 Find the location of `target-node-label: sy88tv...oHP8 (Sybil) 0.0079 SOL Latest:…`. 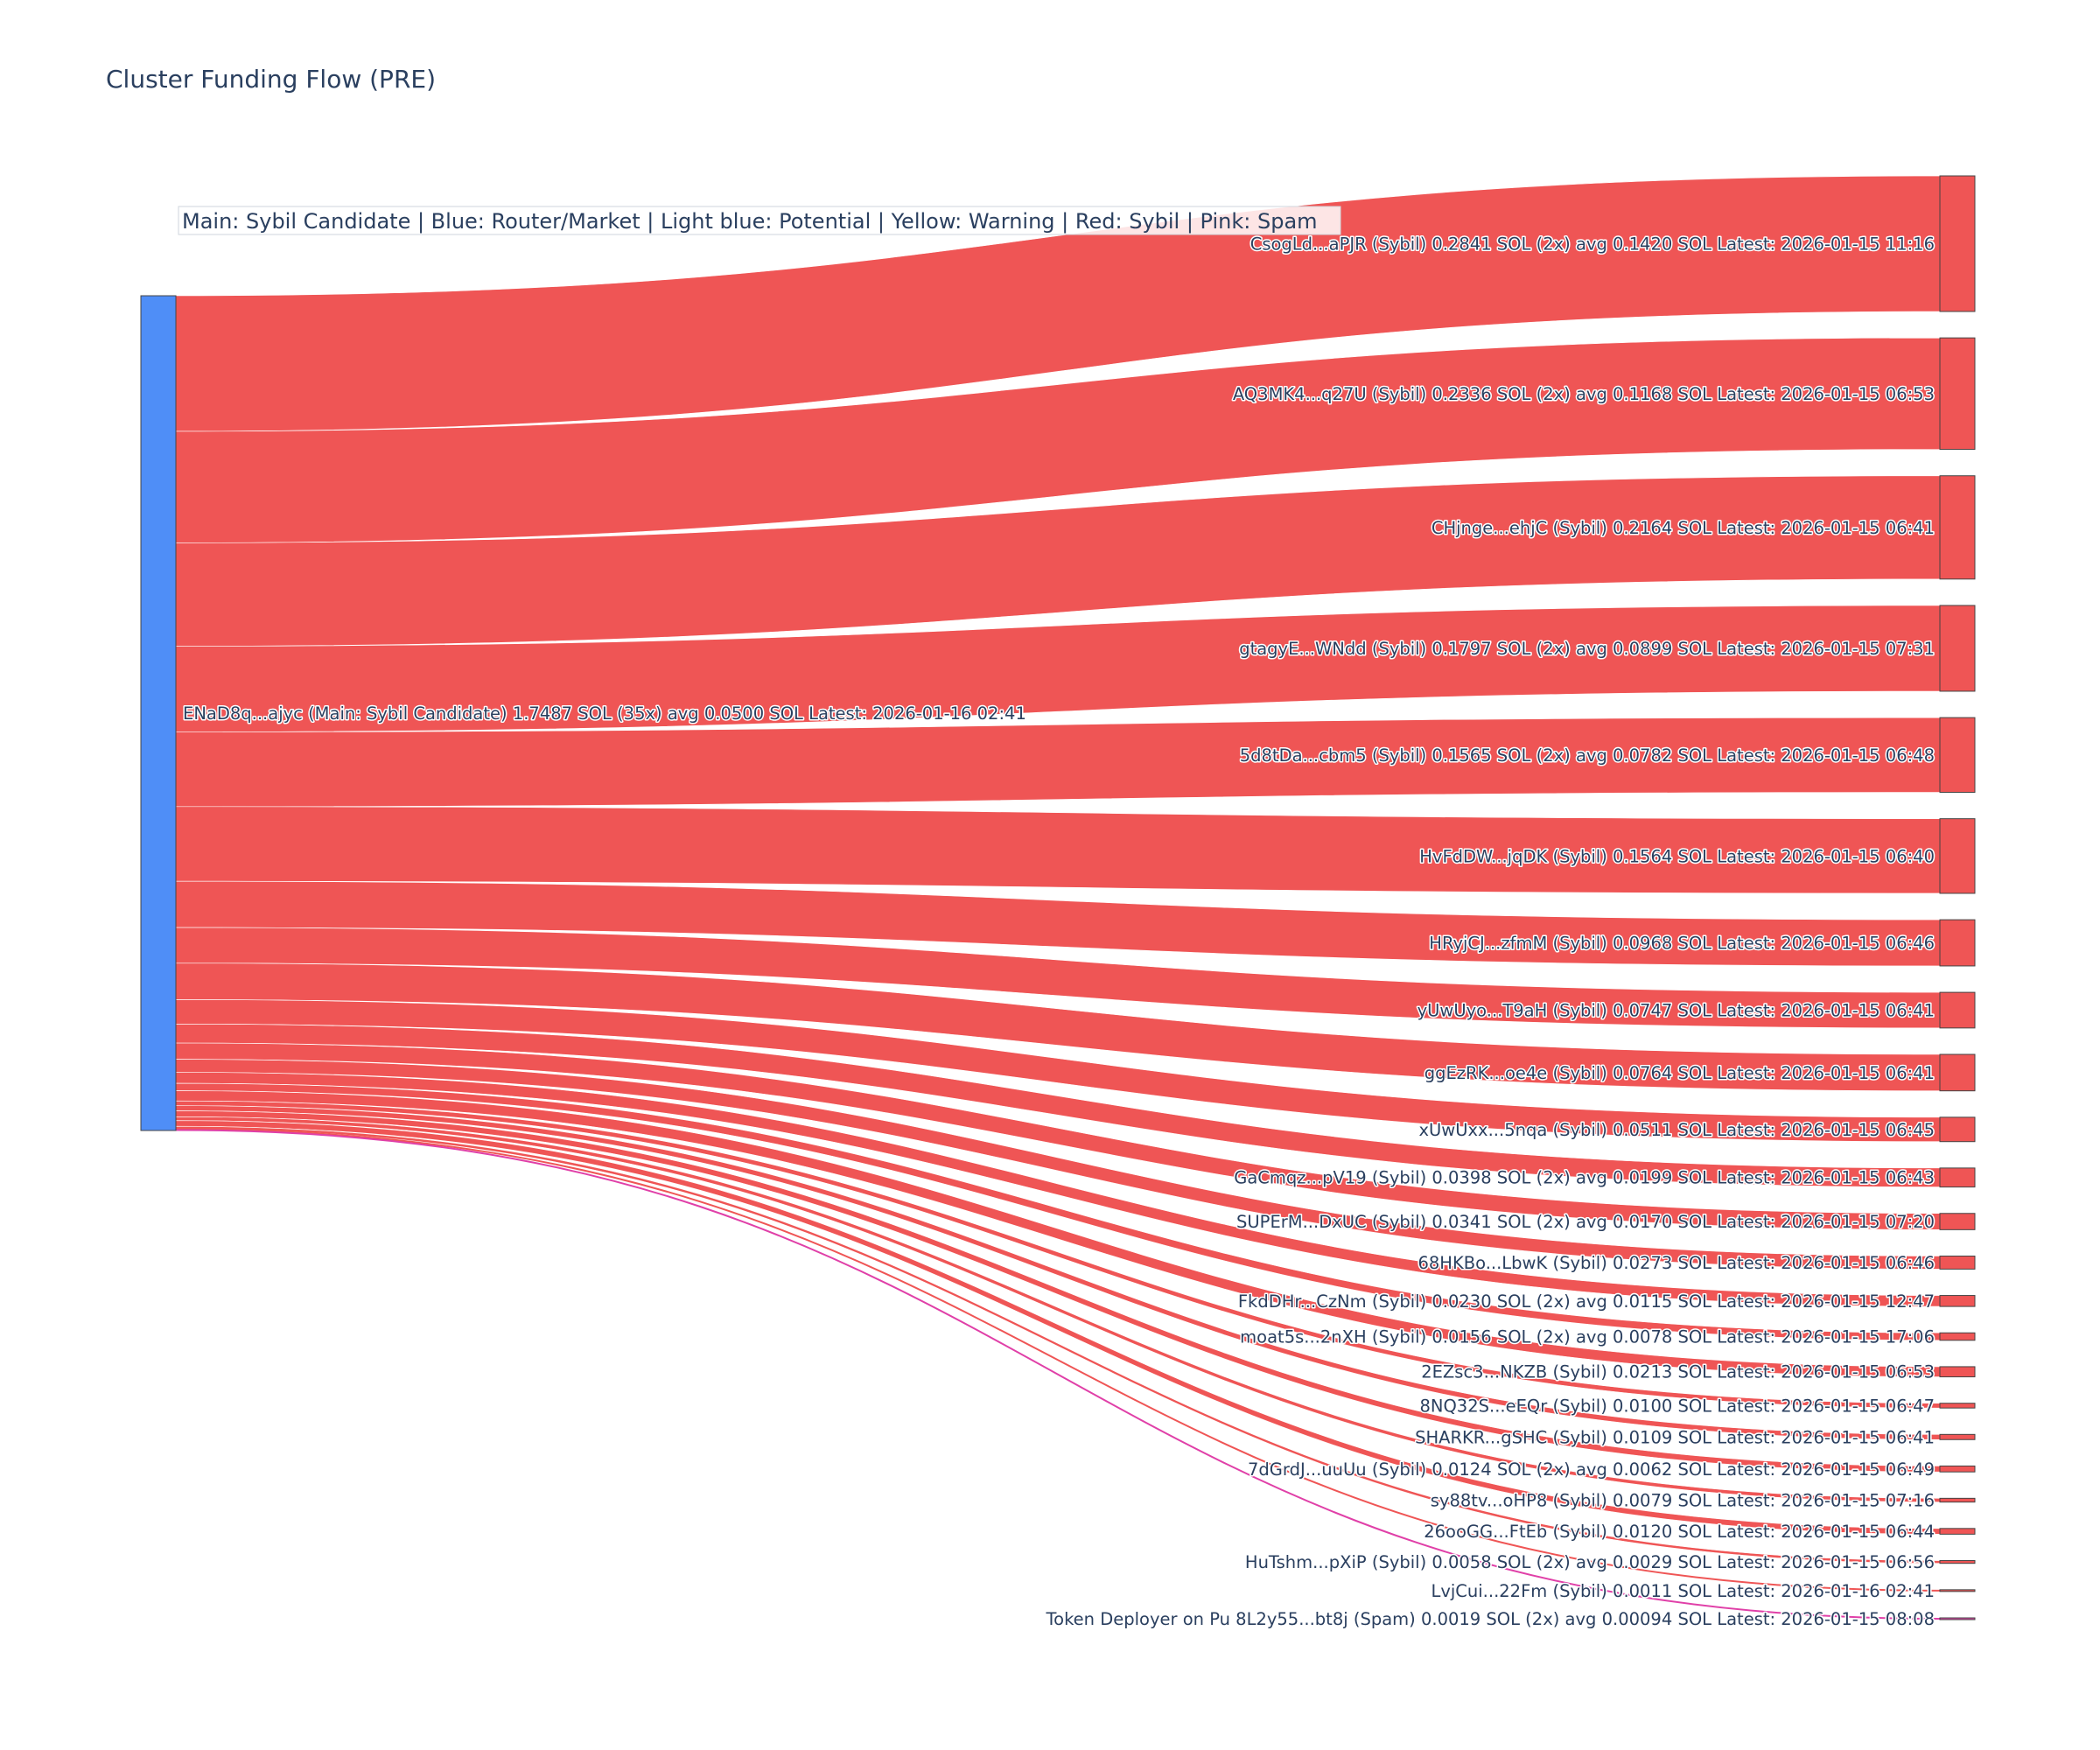

target-node-label: sy88tv...oHP8 (Sybil) 0.0079 SOL Latest:… is located at coordinates (1683, 1501).